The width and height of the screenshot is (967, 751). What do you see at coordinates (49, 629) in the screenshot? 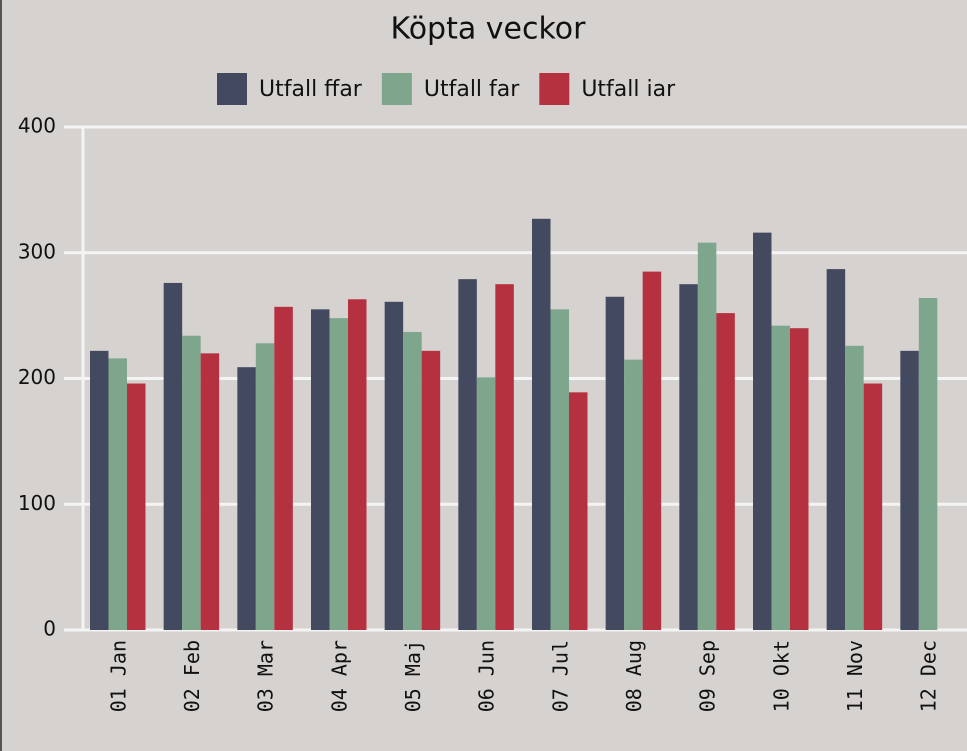
I see `y-tick-label: 0` at bounding box center [49, 629].